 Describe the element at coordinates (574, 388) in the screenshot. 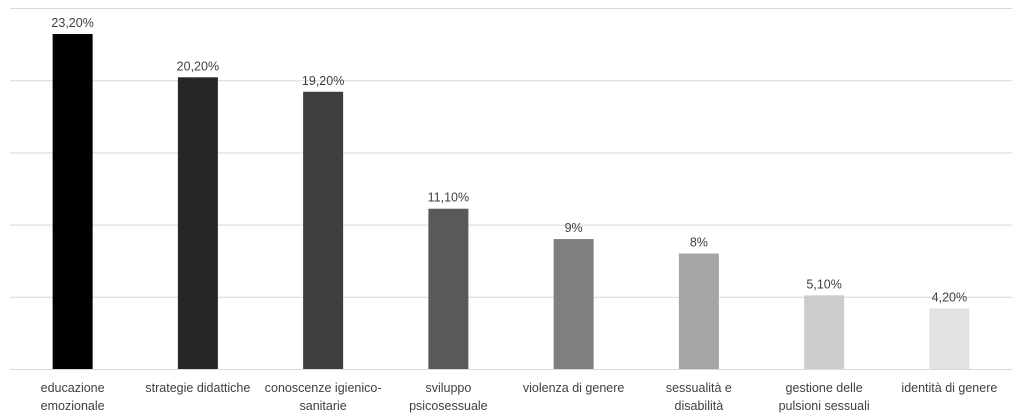

I see `category-label-4-line-0: violenza di genere` at that location.